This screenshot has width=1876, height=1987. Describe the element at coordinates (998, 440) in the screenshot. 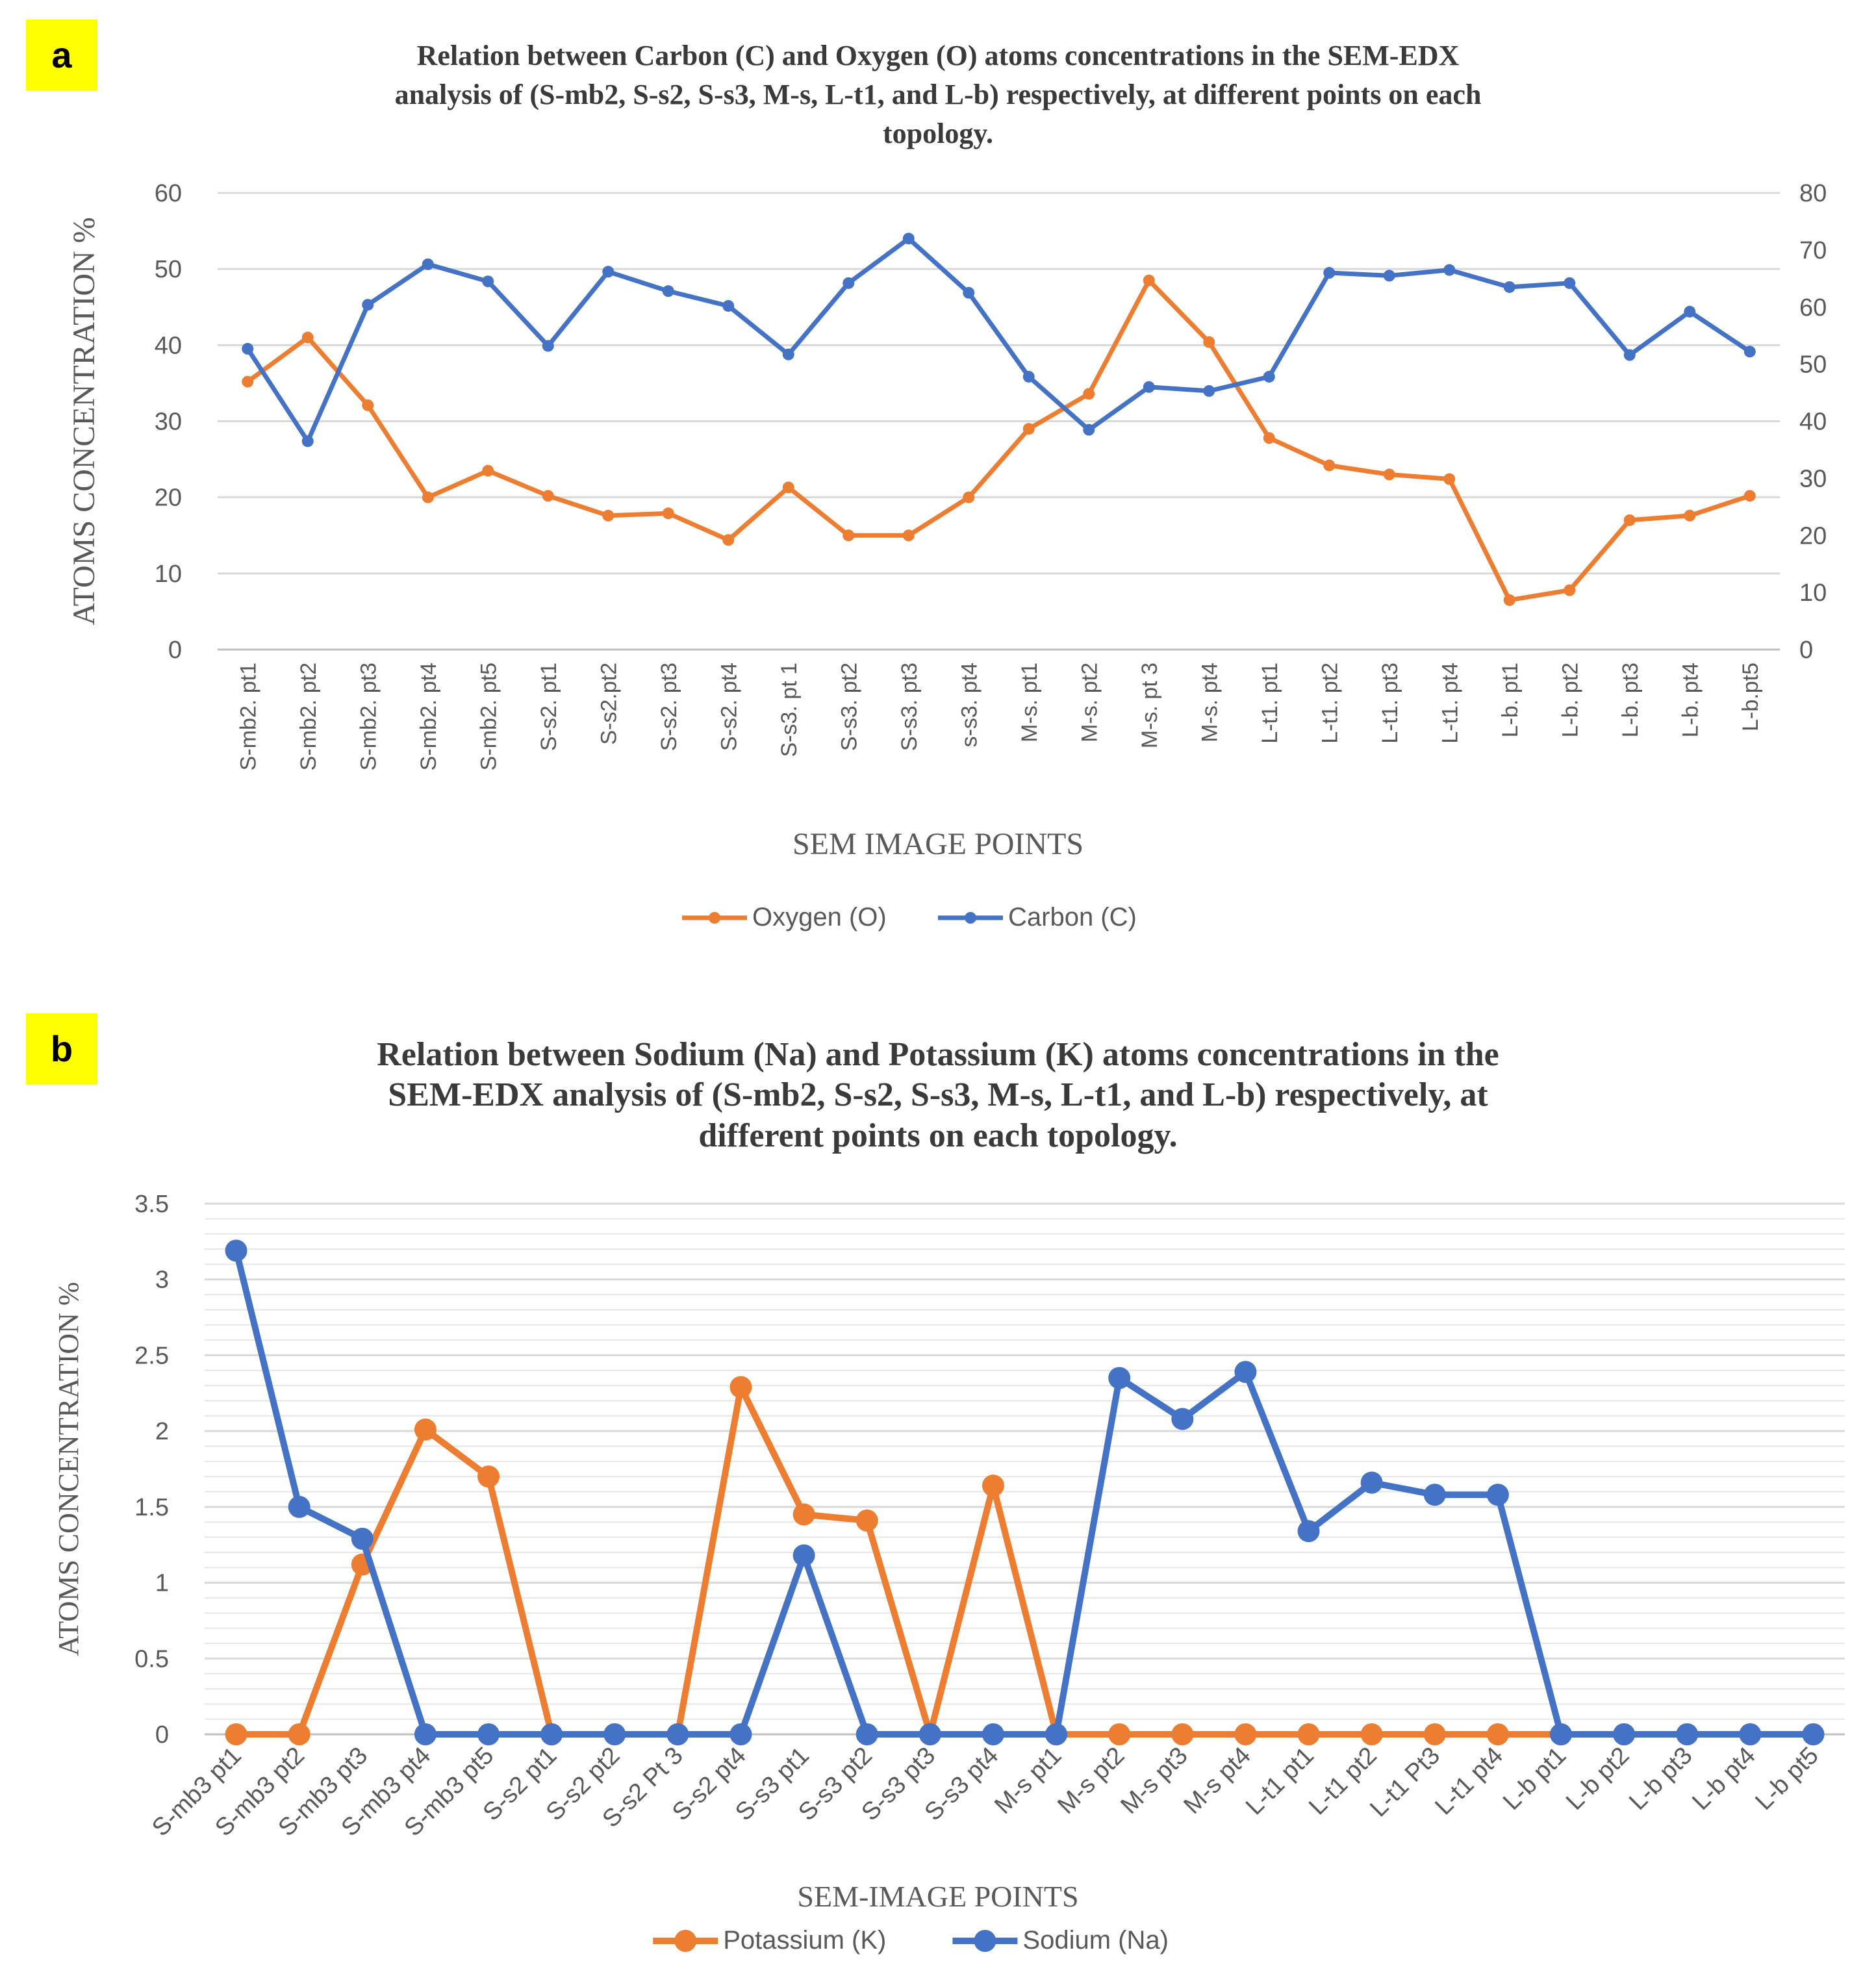

I see `series-line-oxygen-o` at that location.